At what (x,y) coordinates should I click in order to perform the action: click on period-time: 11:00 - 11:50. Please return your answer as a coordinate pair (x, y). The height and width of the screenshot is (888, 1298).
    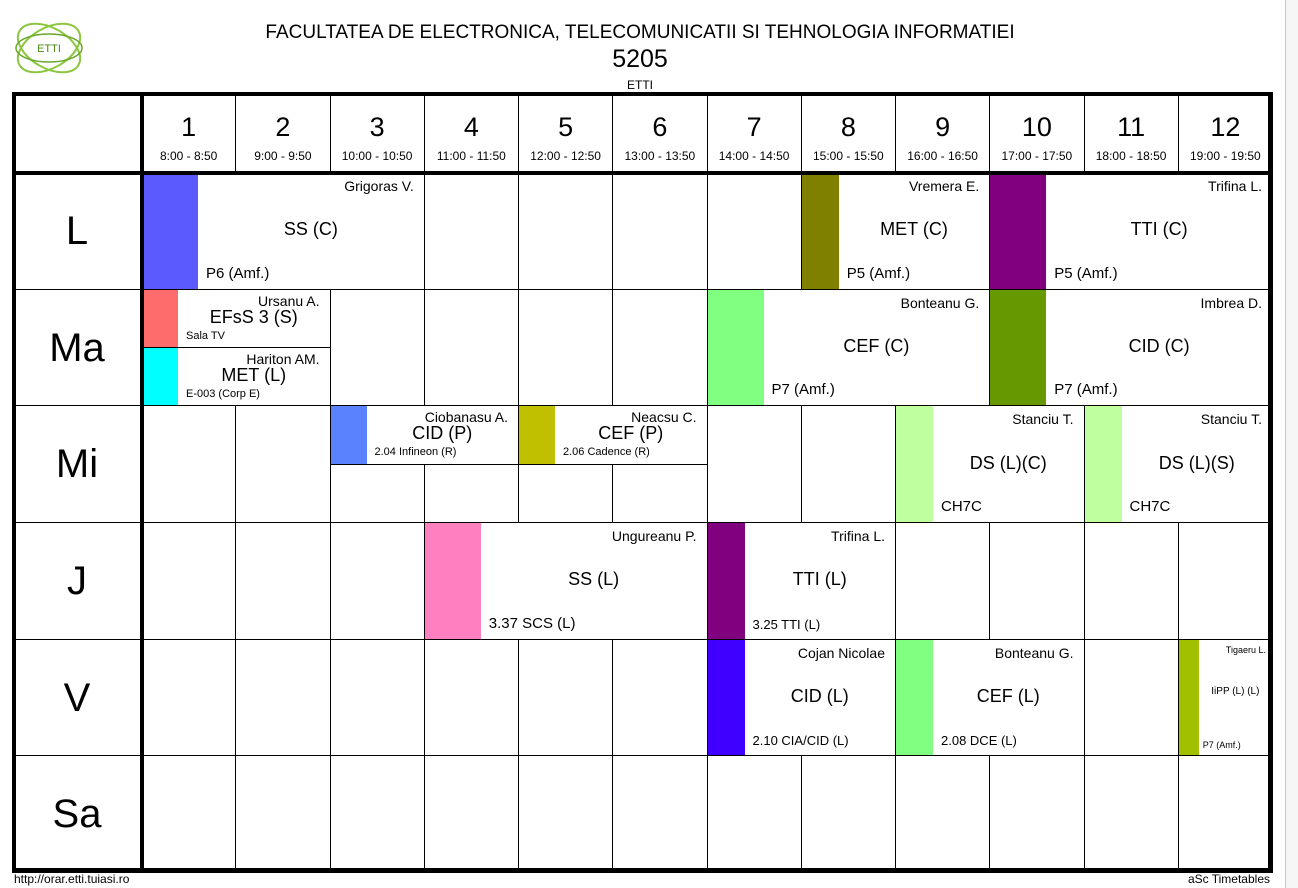
    Looking at the image, I should click on (471, 156).